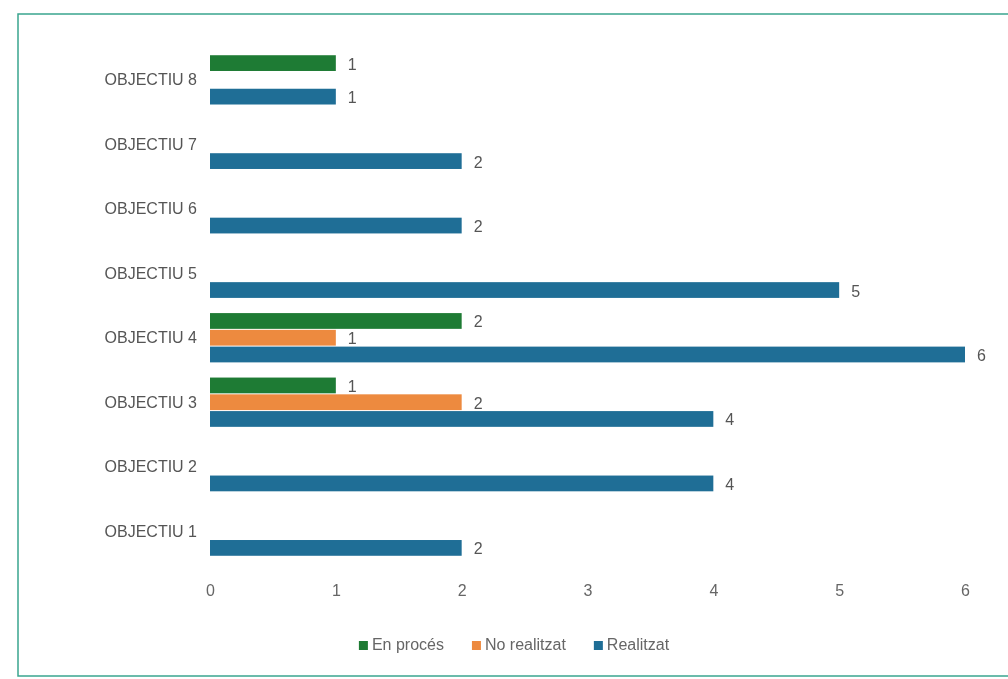  I want to click on legend-label: No realitzat, so click(525, 644).